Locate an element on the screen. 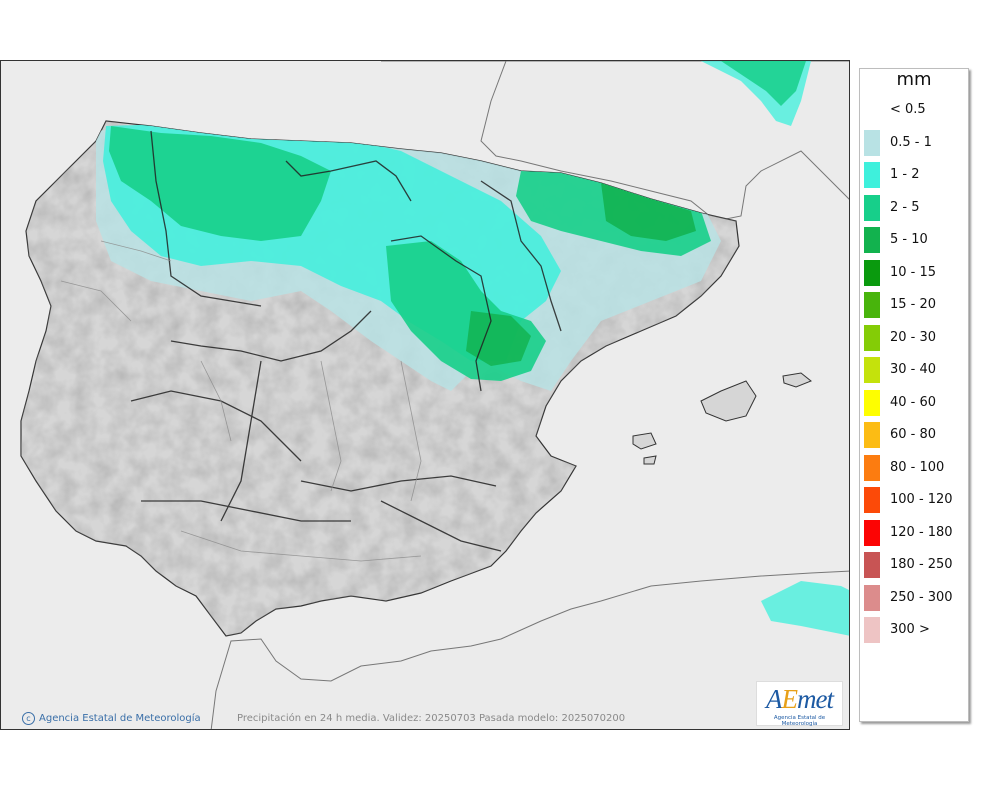 The height and width of the screenshot is (790, 1000). legend-row: 120 - 180 is located at coordinates (916, 532).